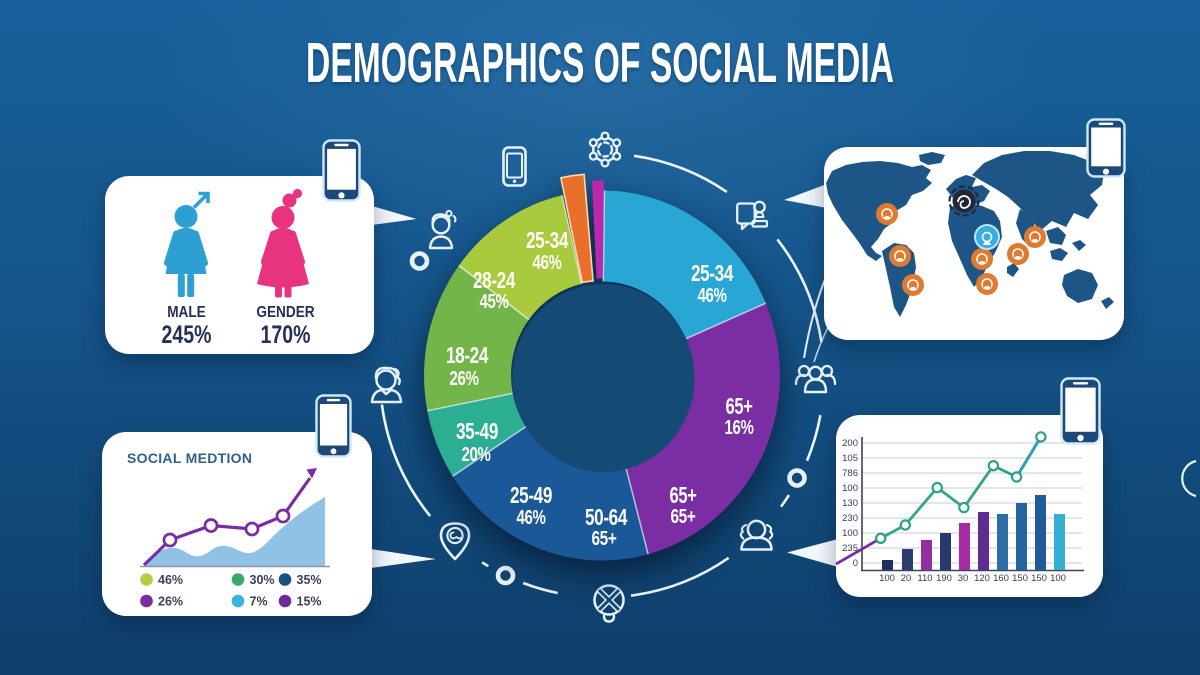  I want to click on svg-text: 230, so click(850, 518).